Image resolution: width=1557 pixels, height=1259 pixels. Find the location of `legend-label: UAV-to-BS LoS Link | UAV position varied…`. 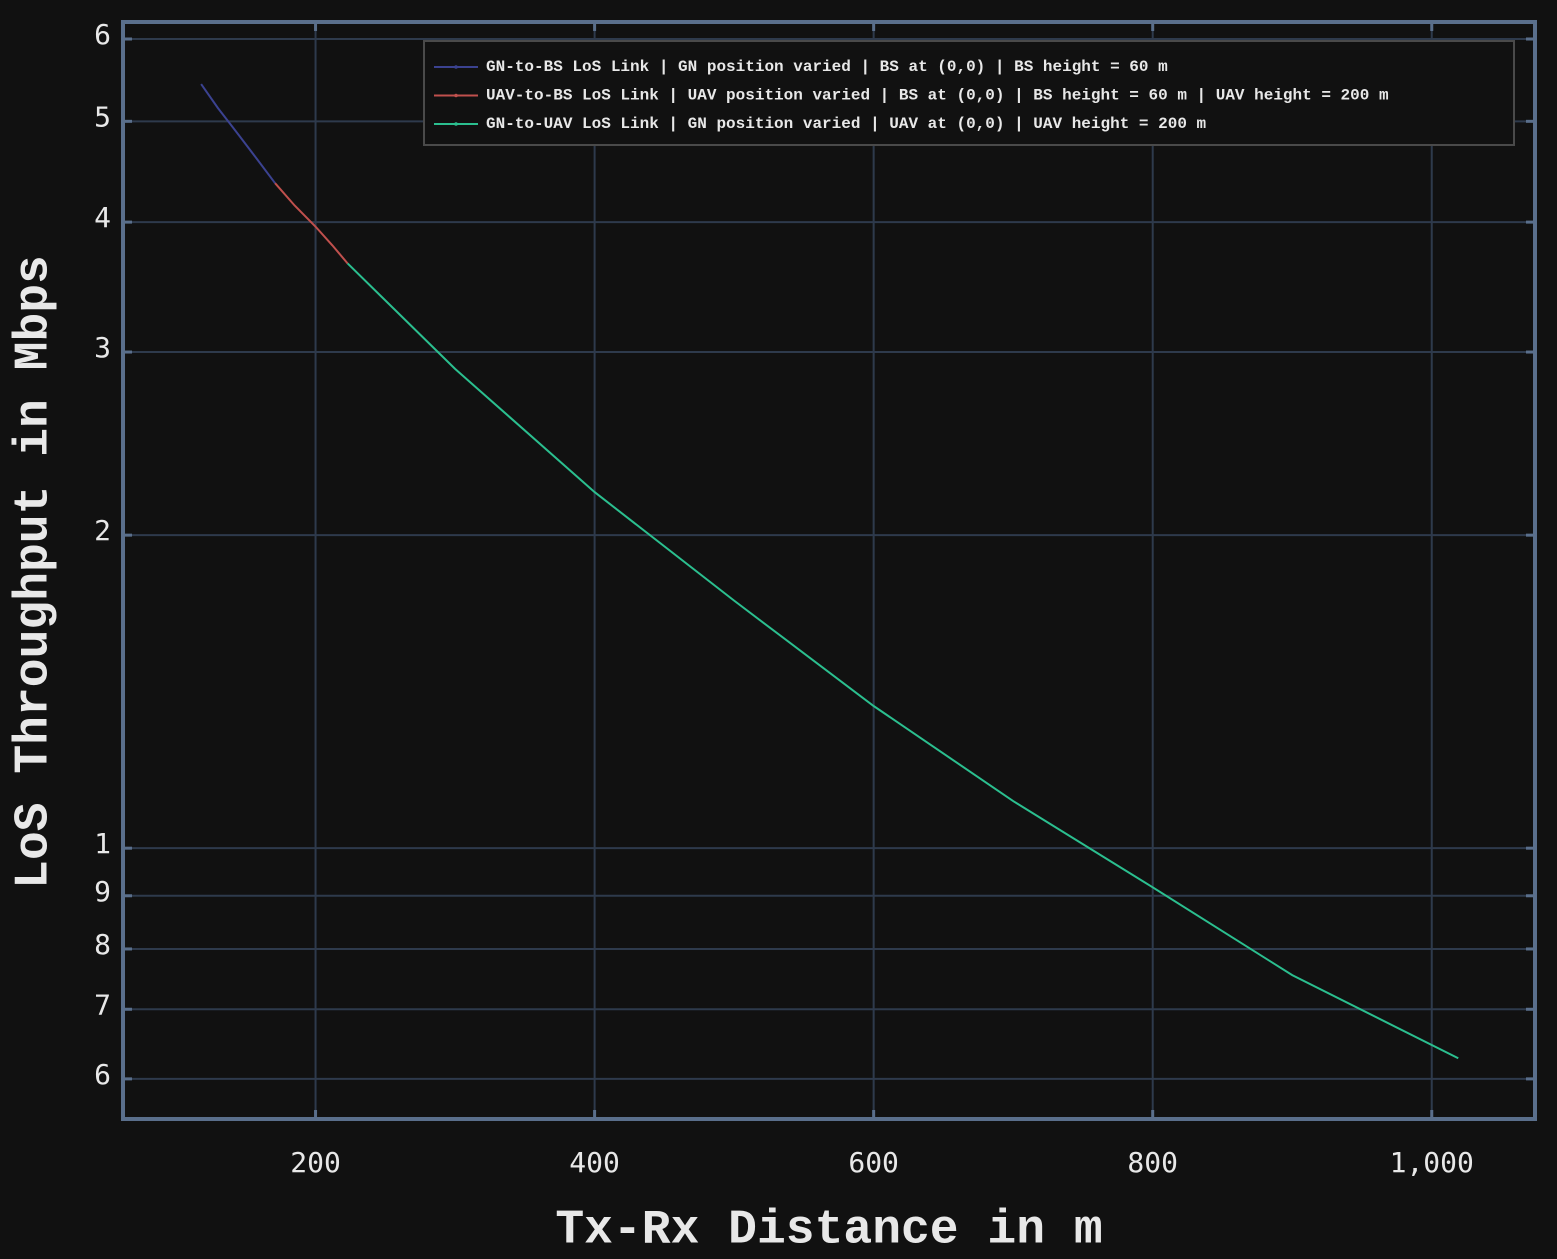

legend-label: UAV-to-BS LoS Link | UAV position varied… is located at coordinates (937, 96).